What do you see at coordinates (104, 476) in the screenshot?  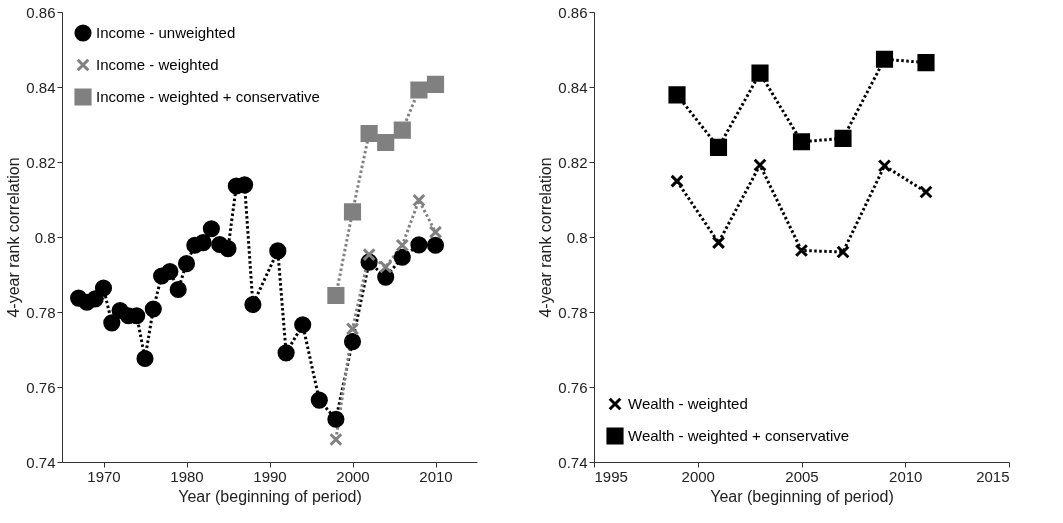 I see `x-tick-label: 1970` at bounding box center [104, 476].